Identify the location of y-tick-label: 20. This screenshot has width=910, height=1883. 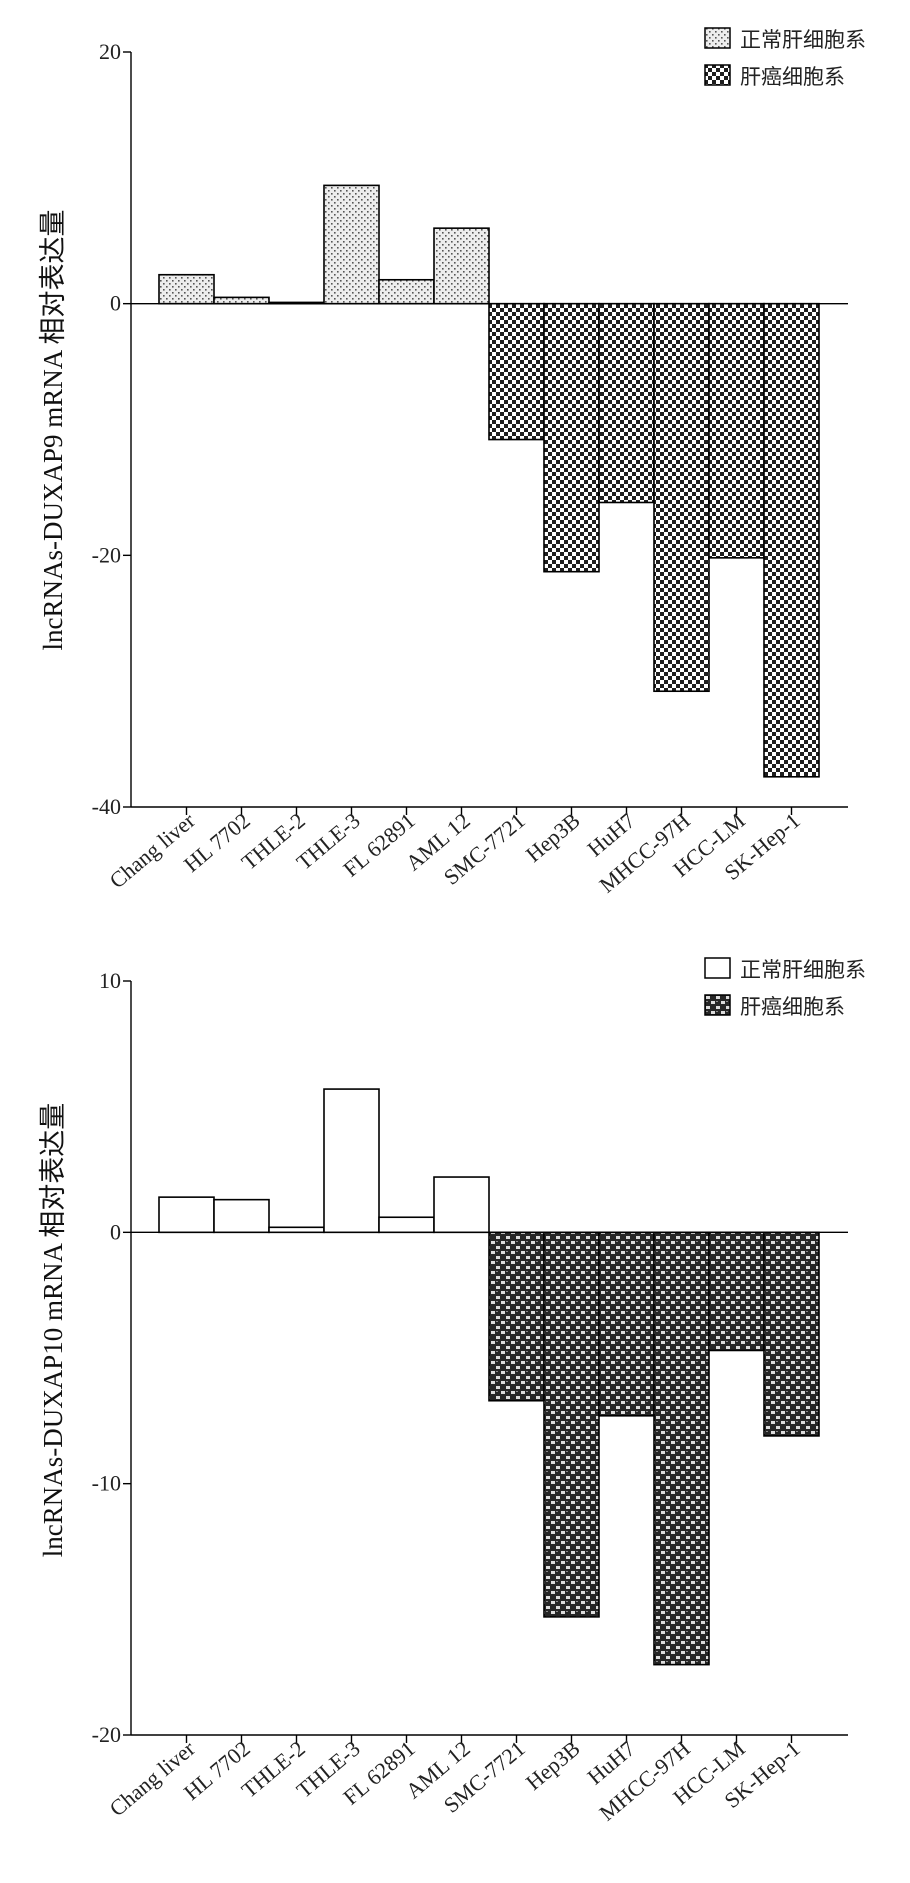
(110, 51).